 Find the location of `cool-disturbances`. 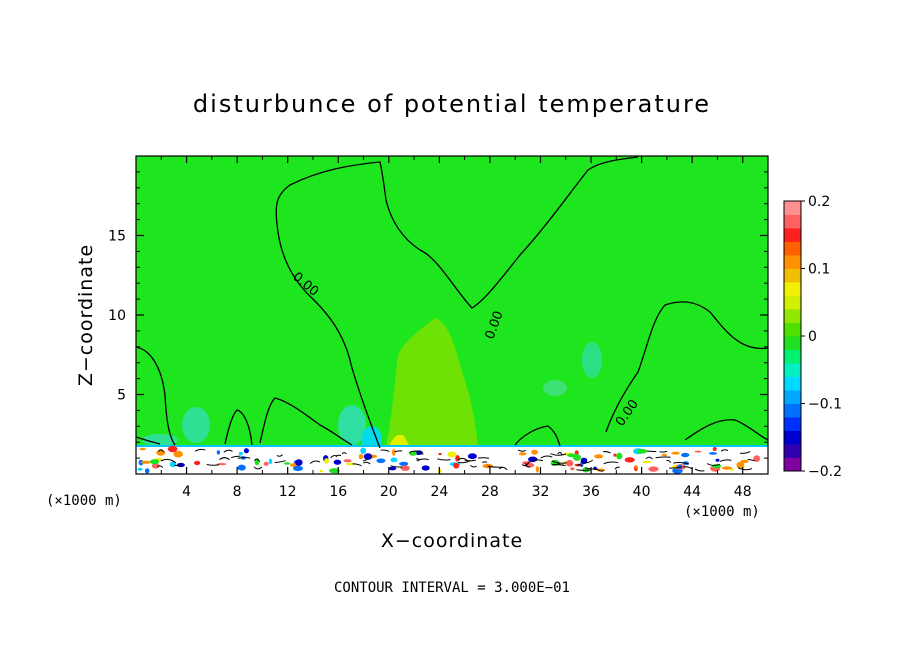

cool-disturbances is located at coordinates (372, 398).